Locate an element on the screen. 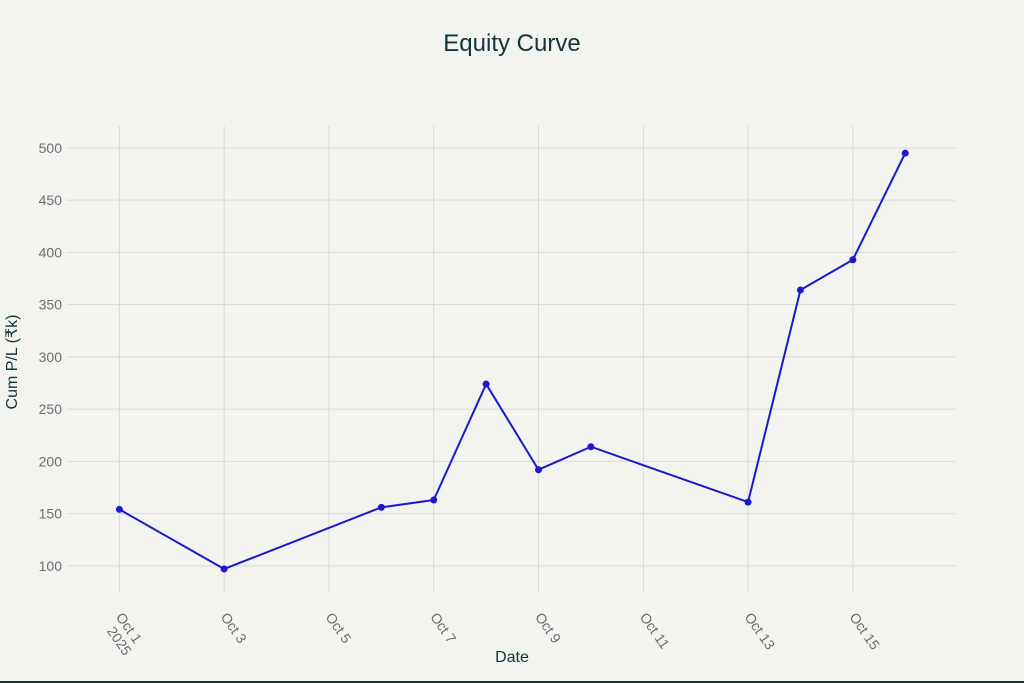 The width and height of the screenshot is (1024, 683). x-tick-label: Oct 7 is located at coordinates (443, 628).